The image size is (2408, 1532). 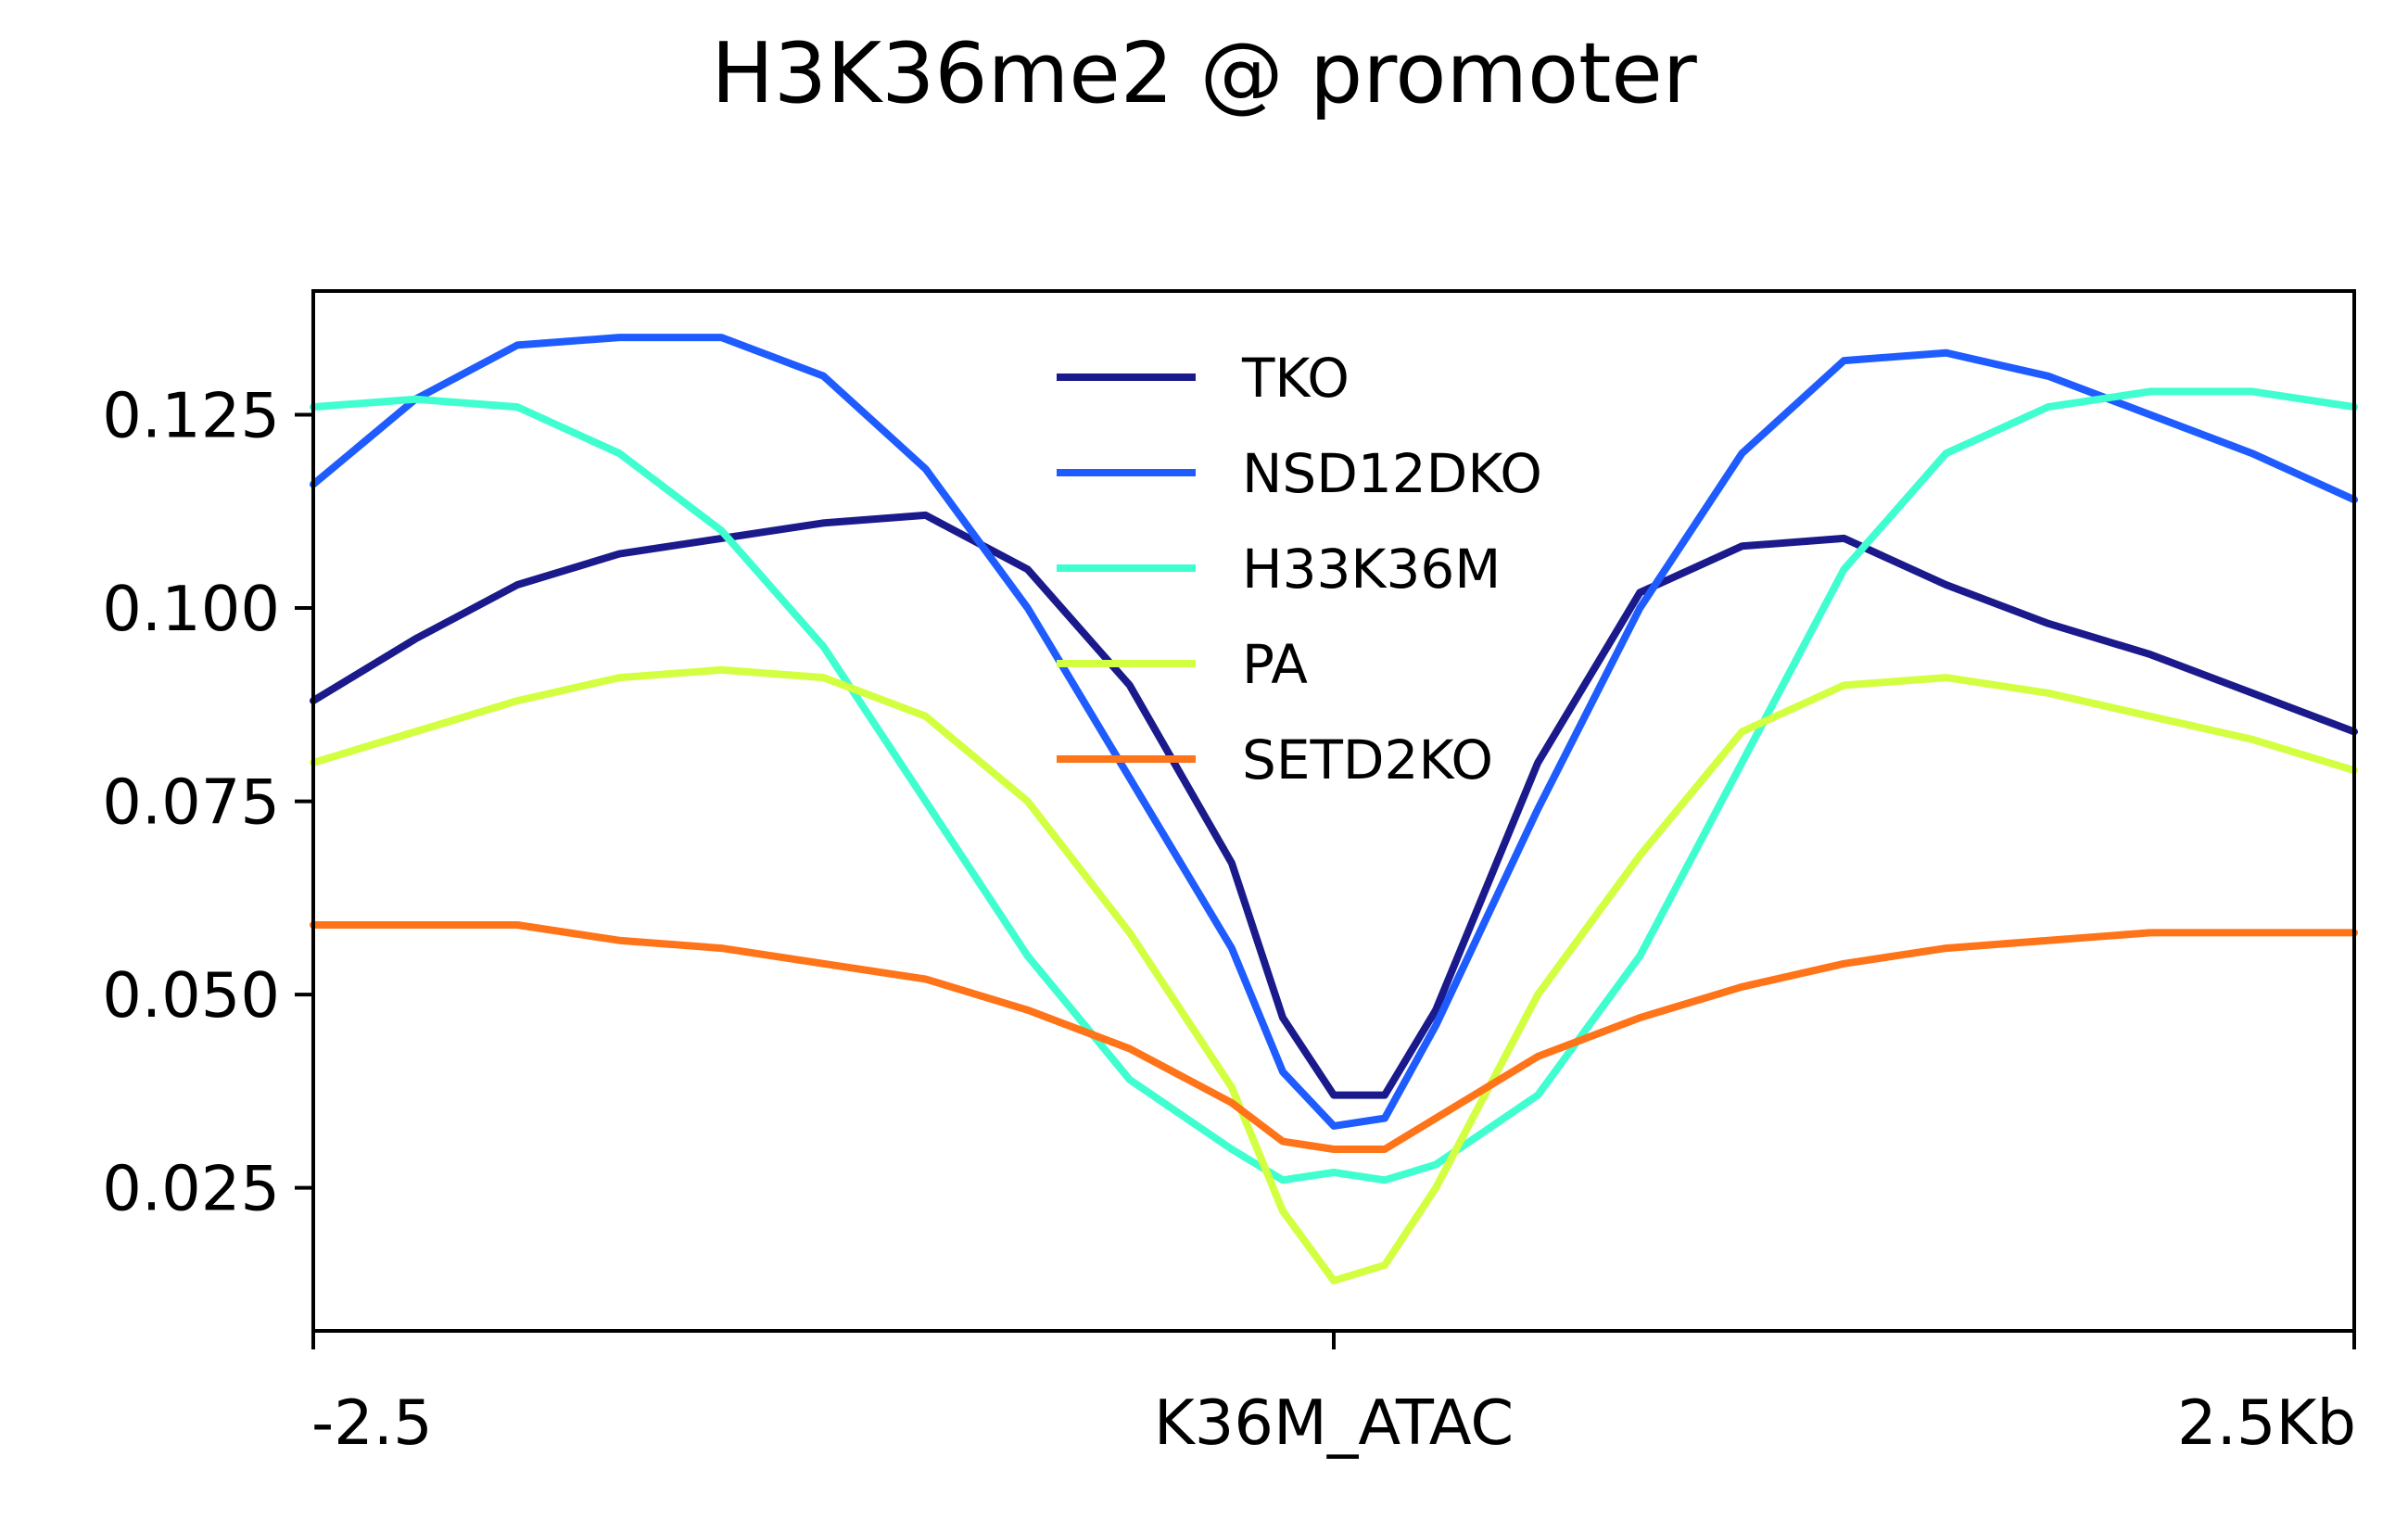 What do you see at coordinates (1275, 664) in the screenshot?
I see `legend-label: PA` at bounding box center [1275, 664].